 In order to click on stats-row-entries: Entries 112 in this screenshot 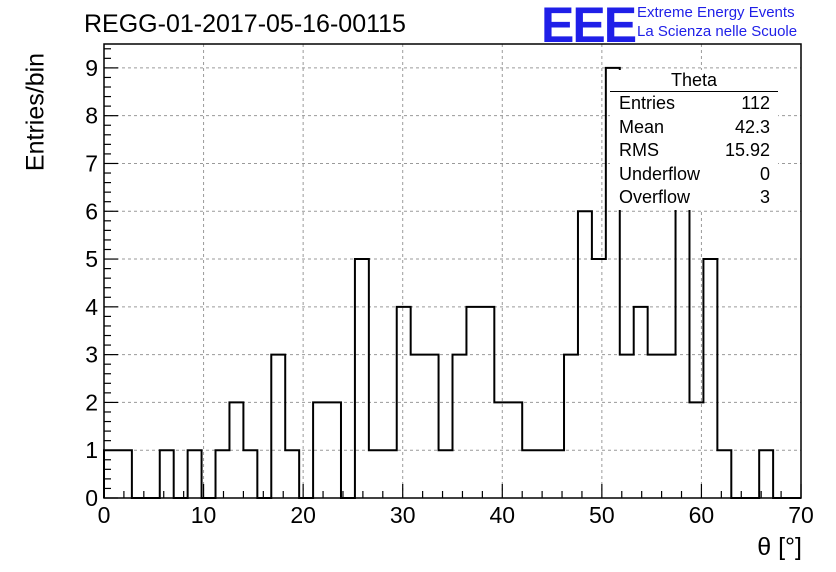, I will do `click(694, 104)`.